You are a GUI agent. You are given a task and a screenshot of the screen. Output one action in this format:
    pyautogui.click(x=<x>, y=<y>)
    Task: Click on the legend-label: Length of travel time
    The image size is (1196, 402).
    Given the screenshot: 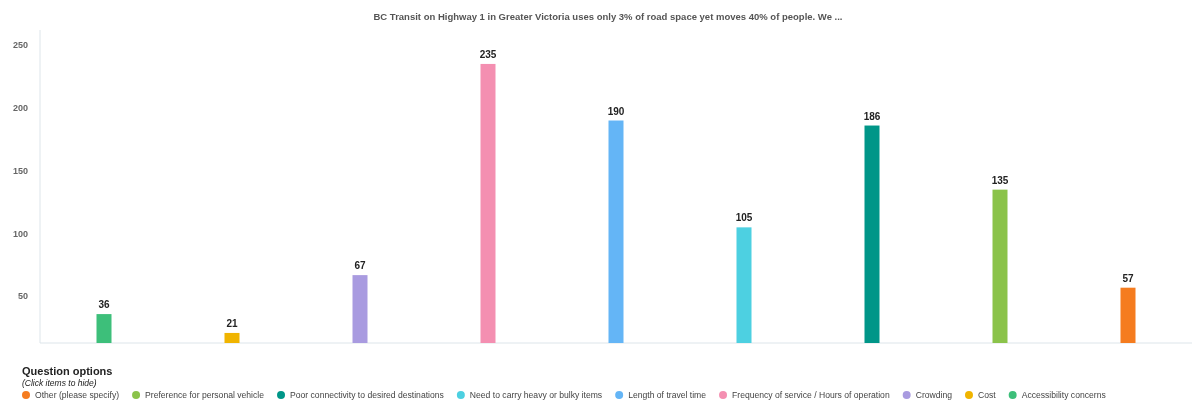 What is the action you would take?
    pyautogui.click(x=667, y=395)
    